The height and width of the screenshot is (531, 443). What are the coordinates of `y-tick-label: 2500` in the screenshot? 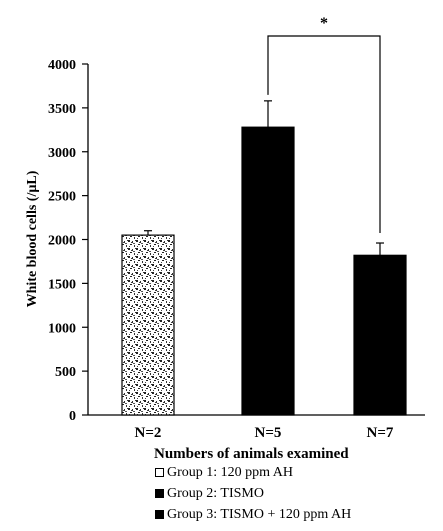 It's located at (62, 197).